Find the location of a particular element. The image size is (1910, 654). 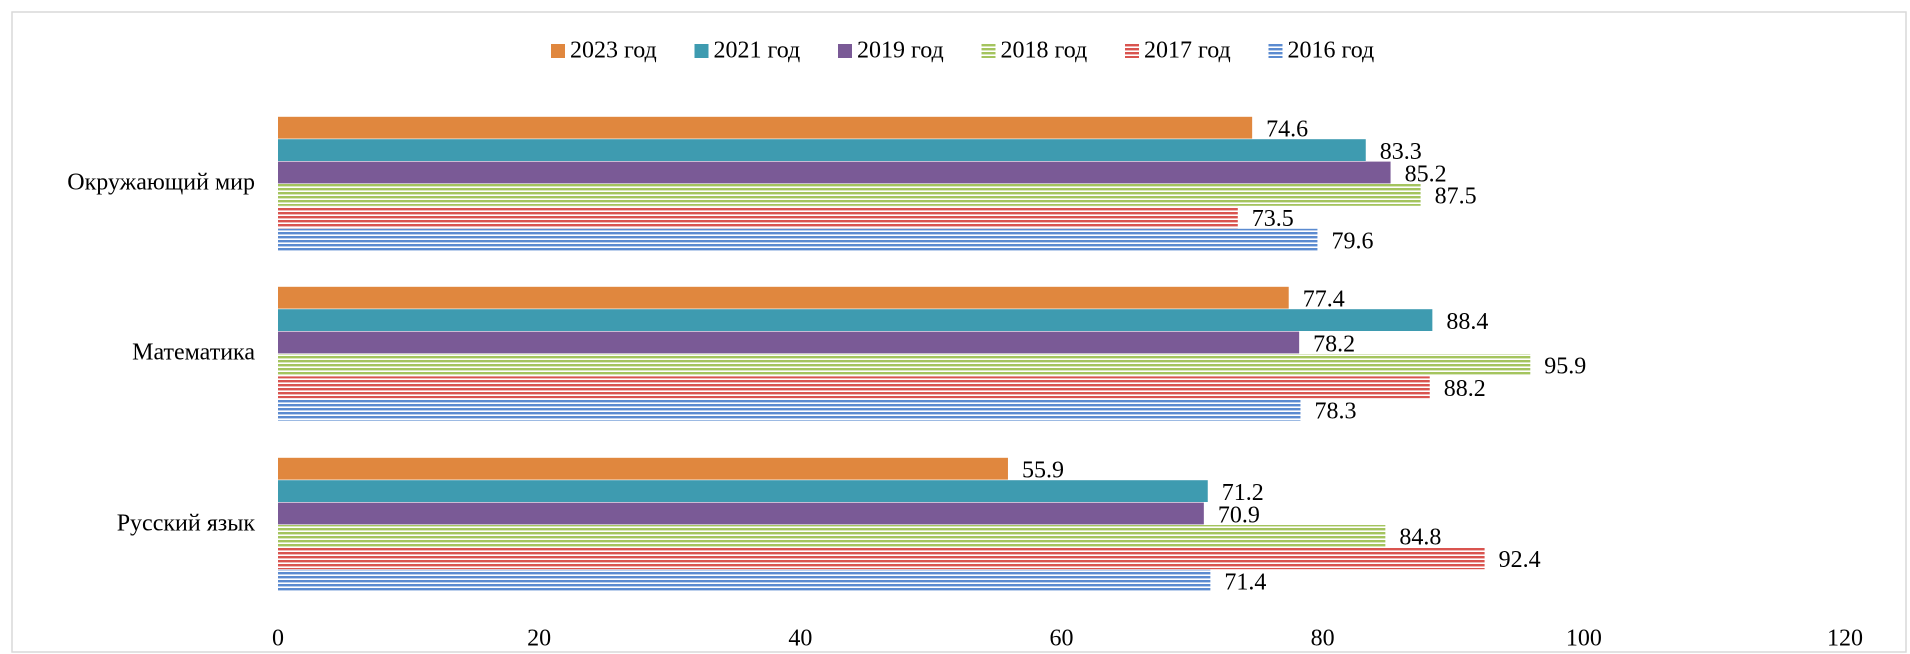

y-tick-label: Математика is located at coordinates (193, 353).